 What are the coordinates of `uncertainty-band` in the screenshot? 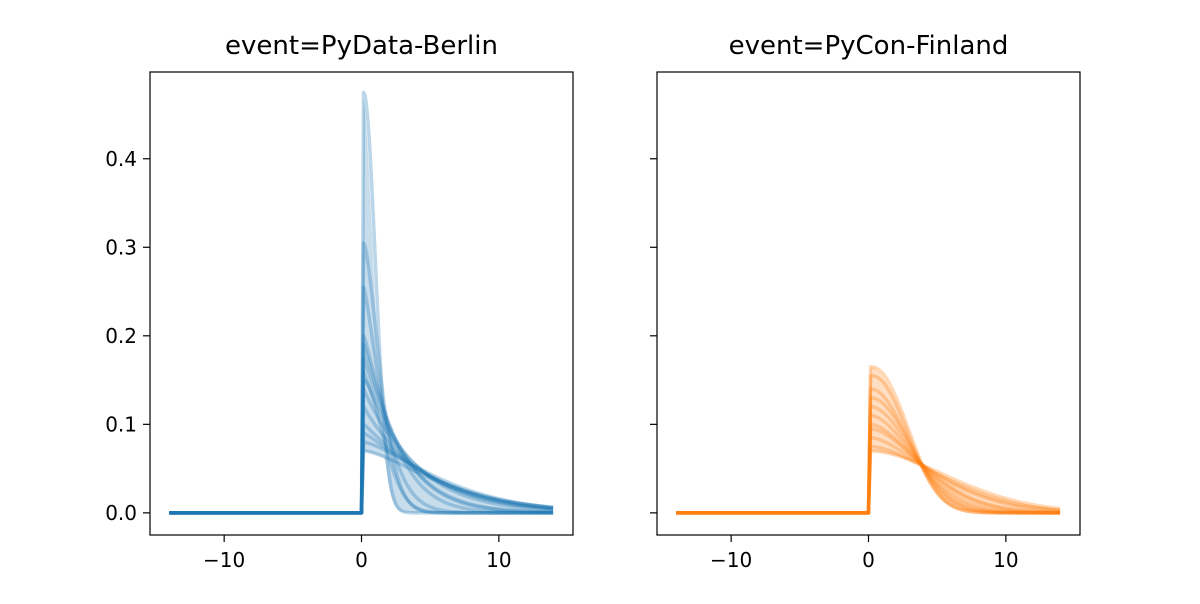 It's located at (964, 439).